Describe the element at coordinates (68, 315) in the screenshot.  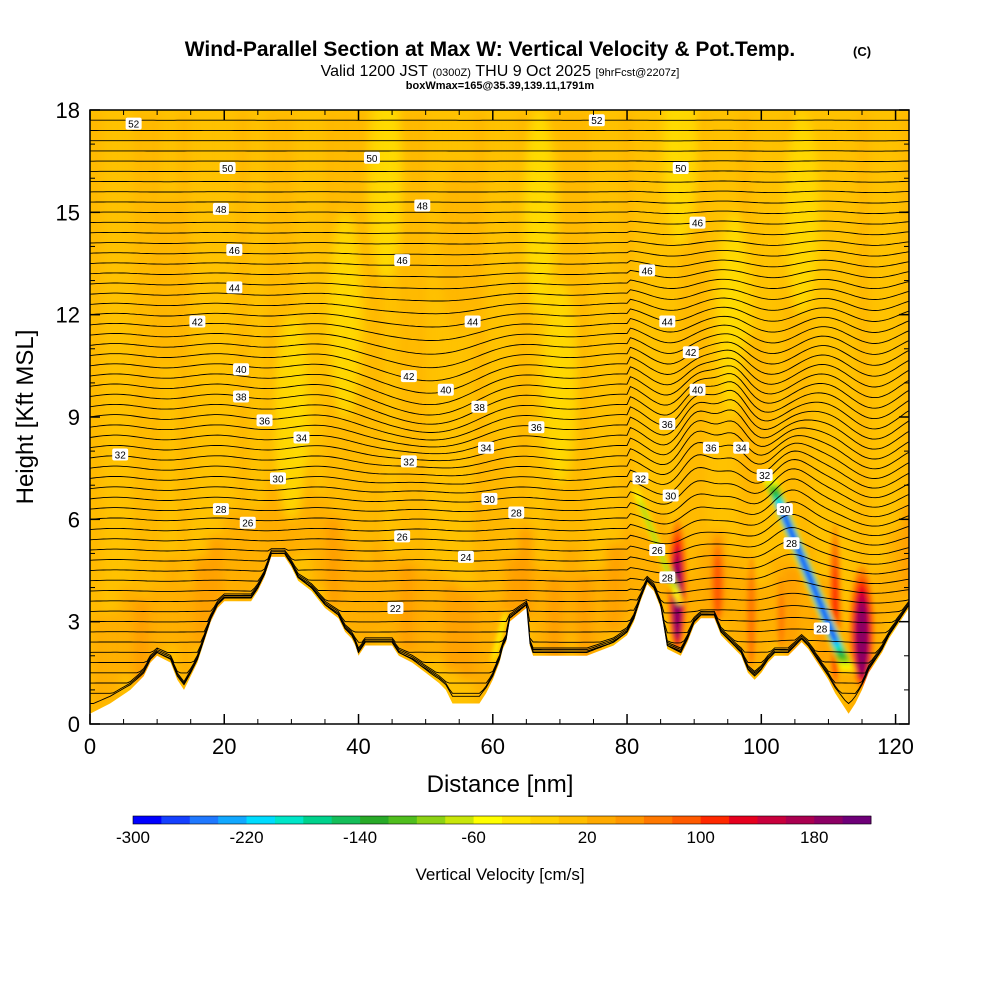
I see `y-tick-label: 12` at that location.